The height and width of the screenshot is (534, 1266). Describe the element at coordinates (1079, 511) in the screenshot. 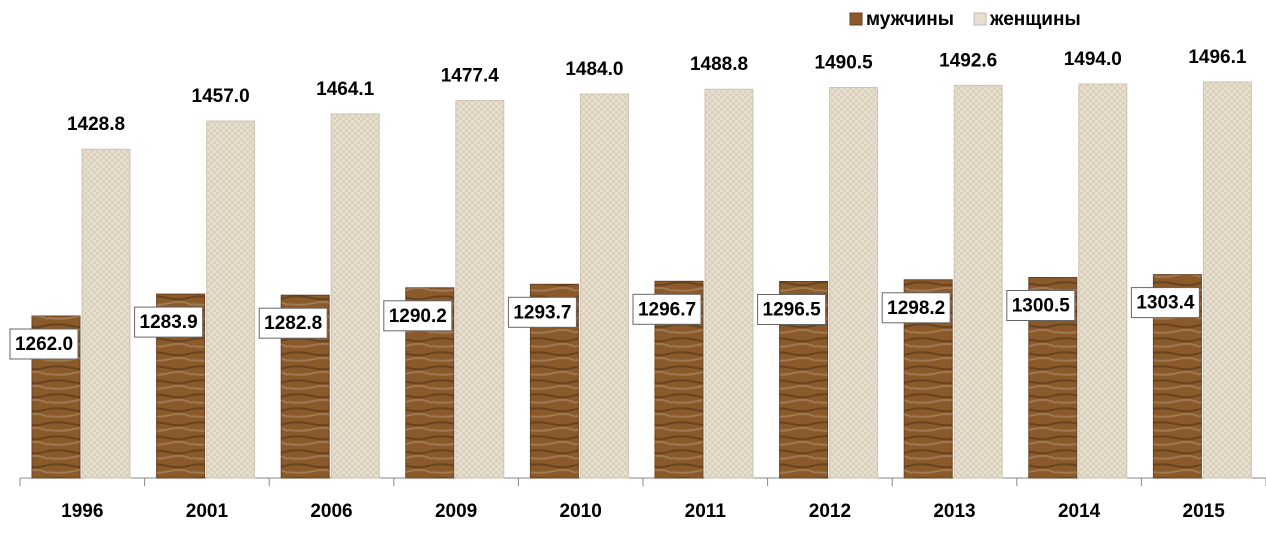

I see `x-tick-label: 2014` at that location.